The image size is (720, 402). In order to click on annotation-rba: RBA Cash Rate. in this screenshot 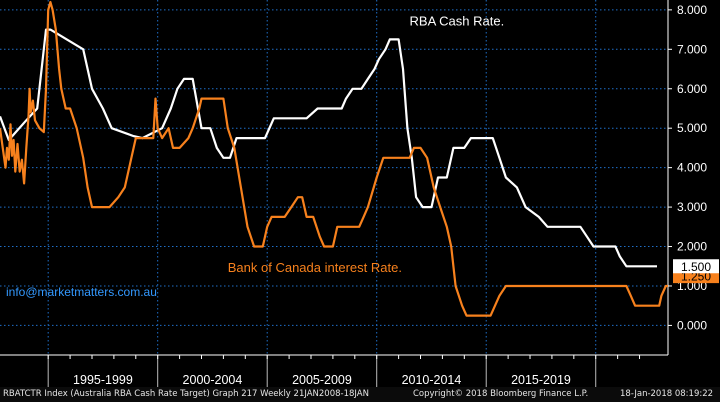, I will do `click(457, 21)`.